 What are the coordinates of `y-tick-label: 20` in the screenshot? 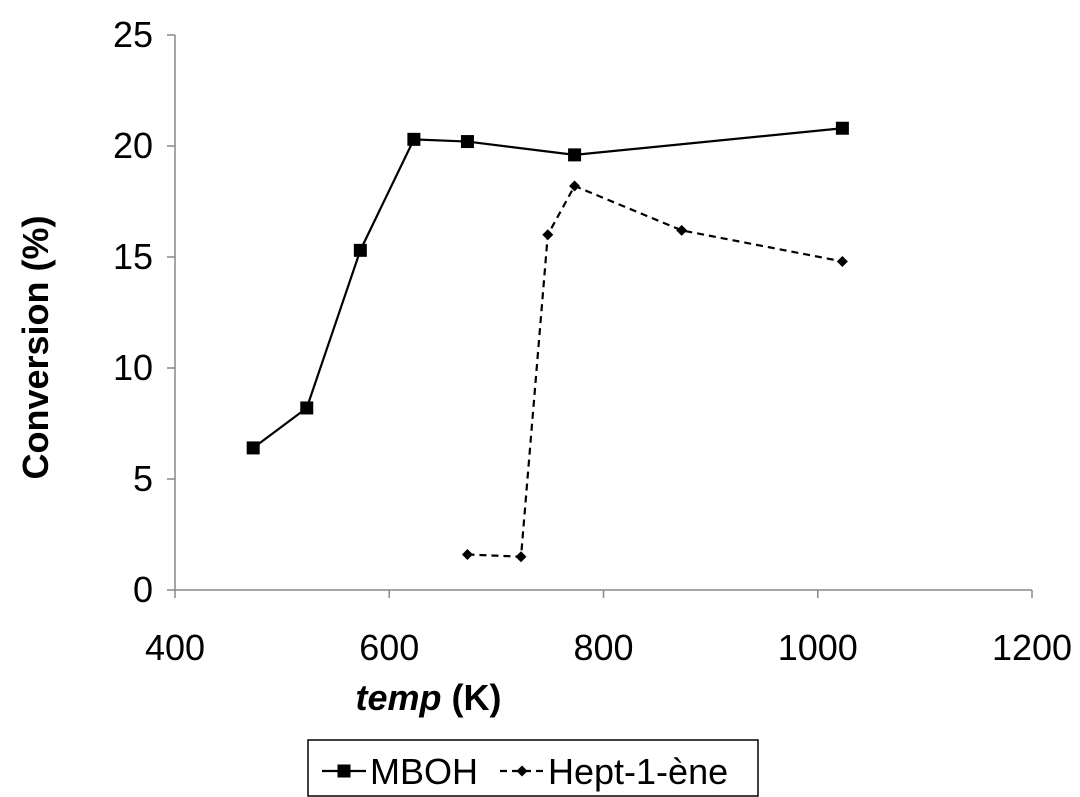 It's located at (133, 145).